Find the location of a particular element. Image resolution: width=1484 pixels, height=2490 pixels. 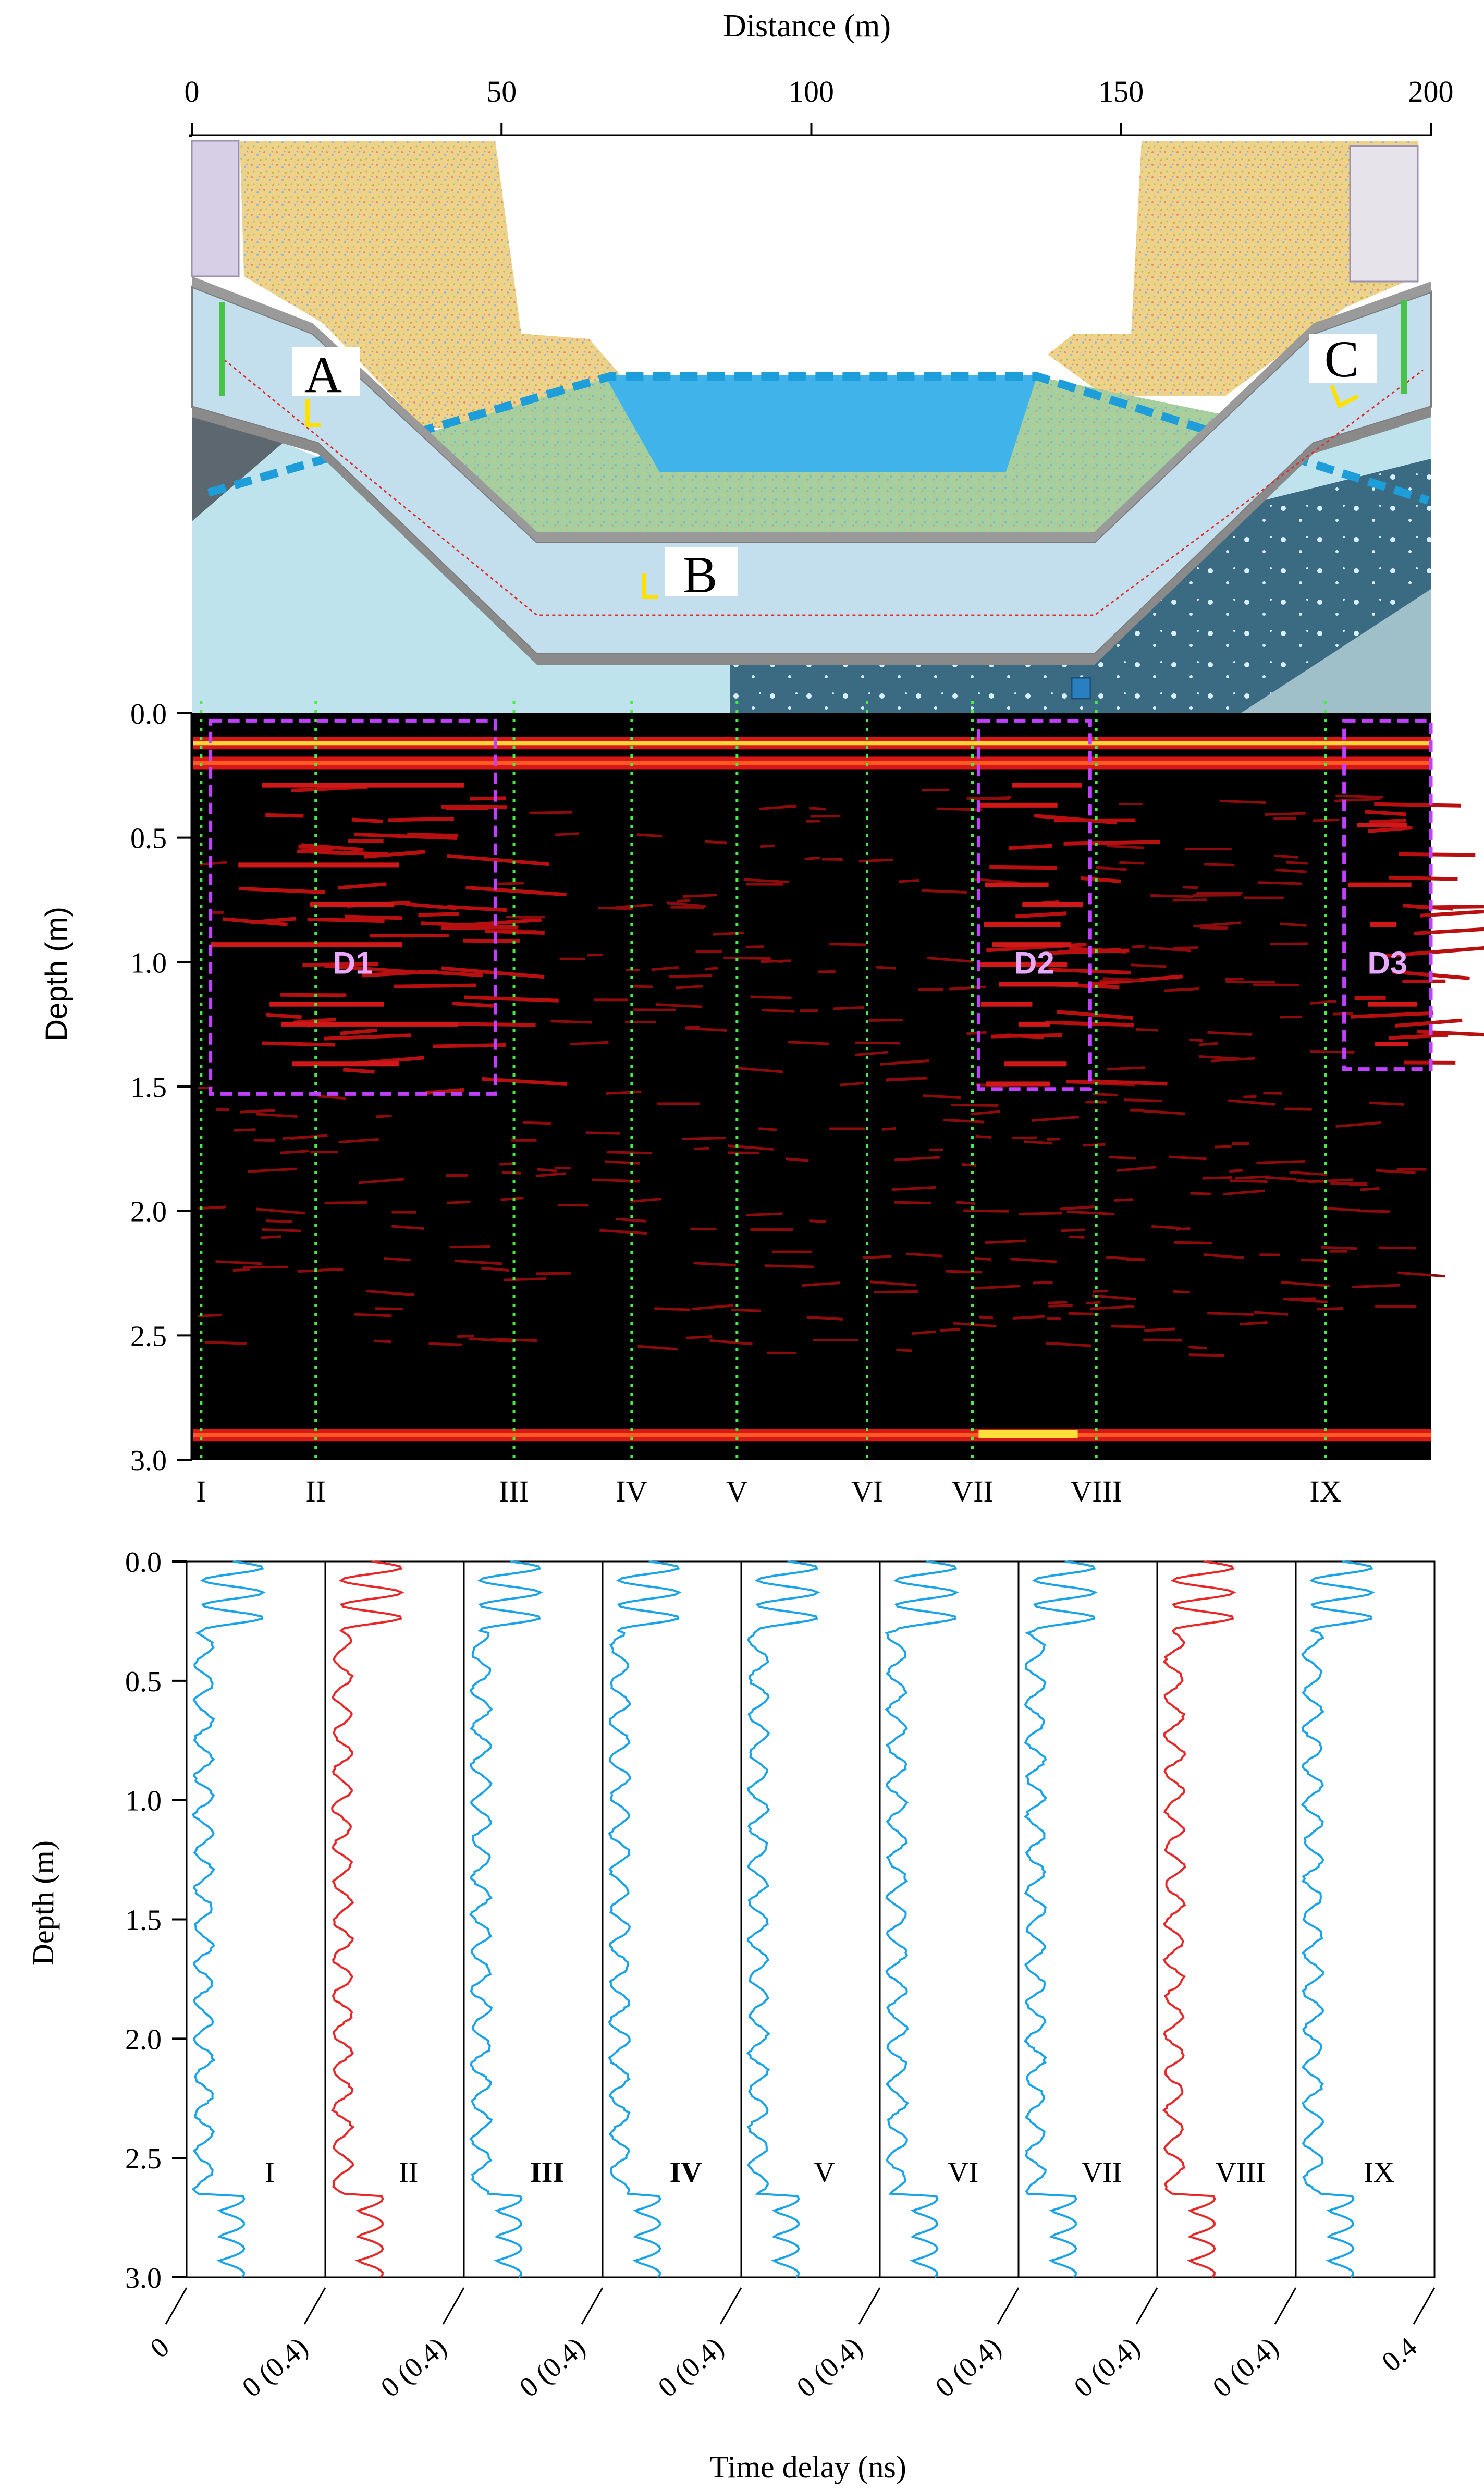

drain-box is located at coordinates (1081, 688).